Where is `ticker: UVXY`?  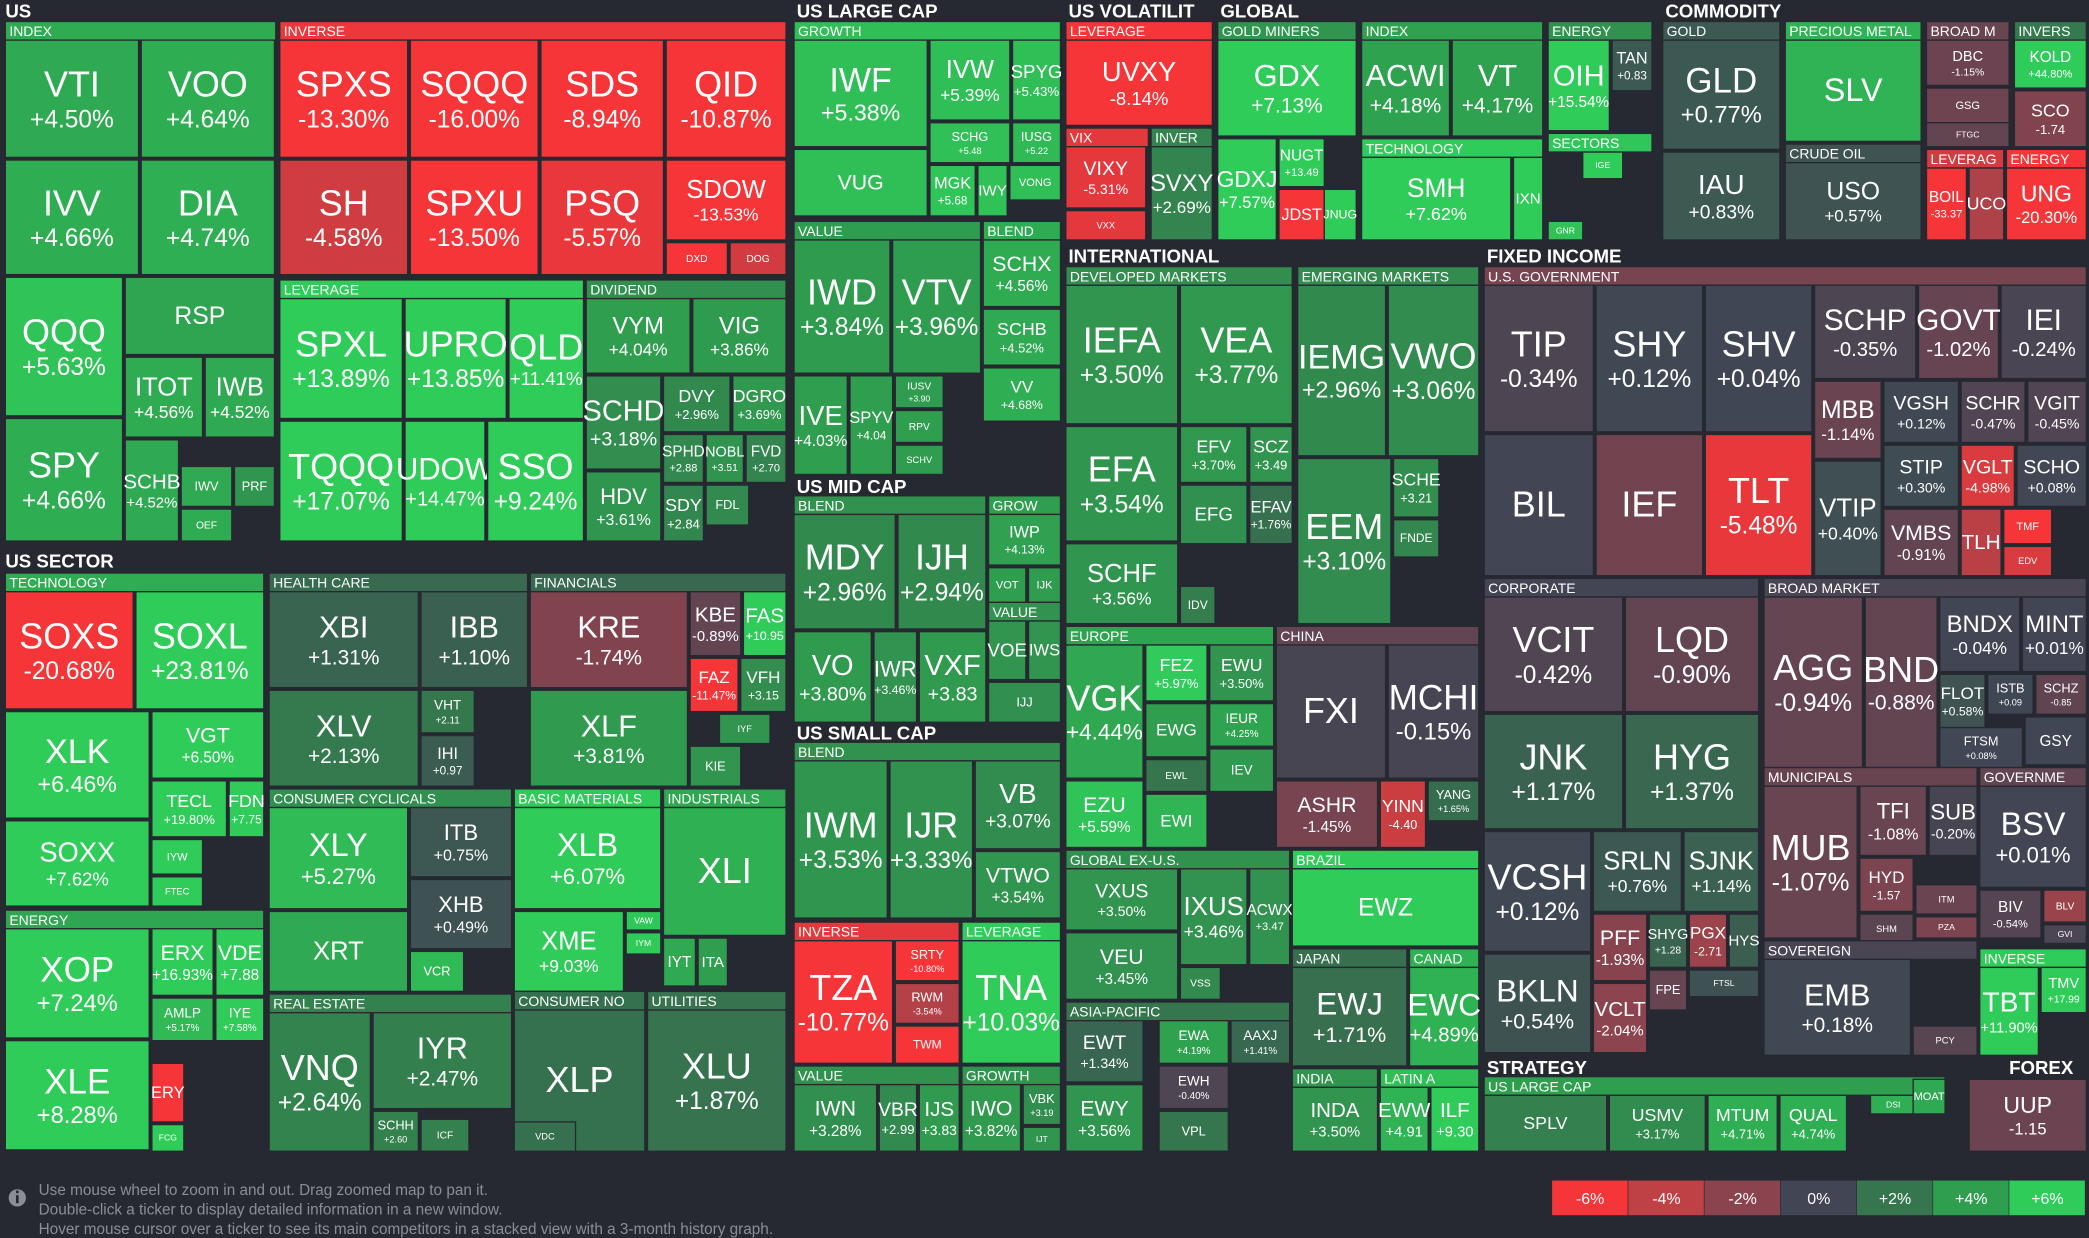
ticker: UVXY is located at coordinates (1139, 71).